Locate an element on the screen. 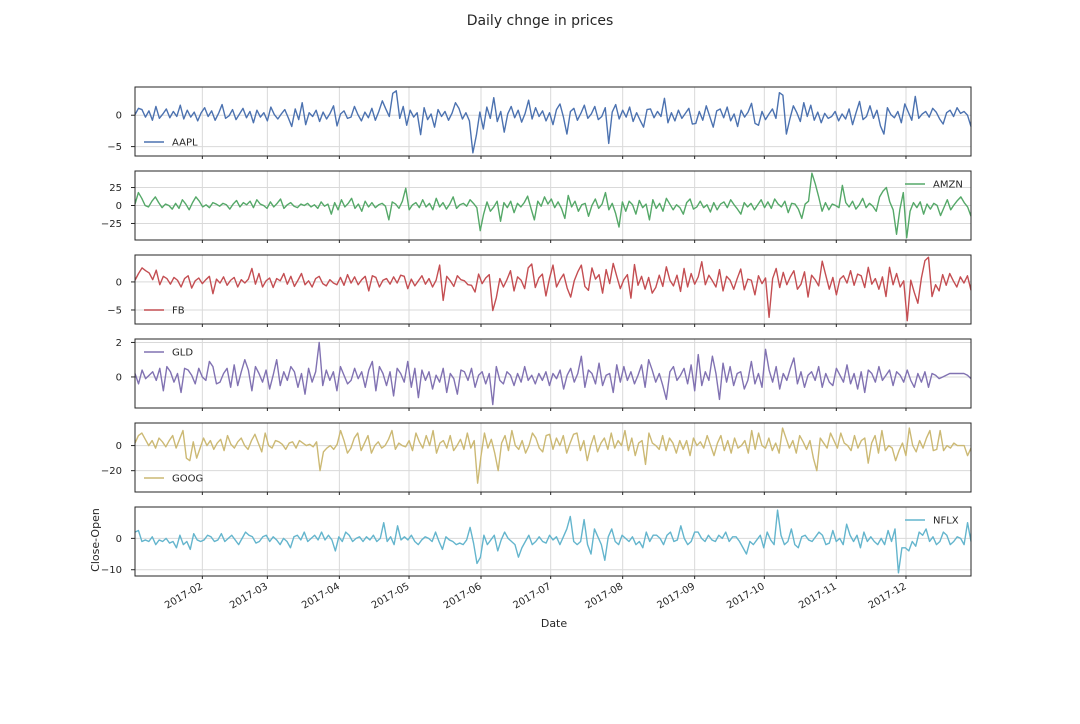 This screenshot has width=1080, height=724. series-line-gld is located at coordinates (553, 373).